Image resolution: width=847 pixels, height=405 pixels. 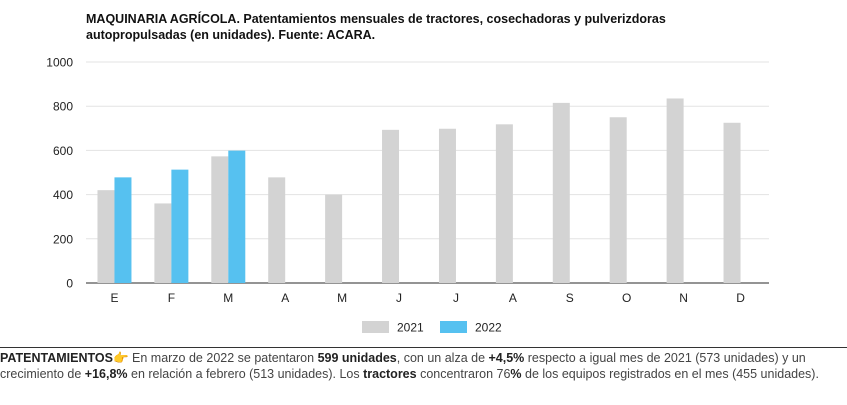 What do you see at coordinates (171, 298) in the screenshot?
I see `x-tick-label: F` at bounding box center [171, 298].